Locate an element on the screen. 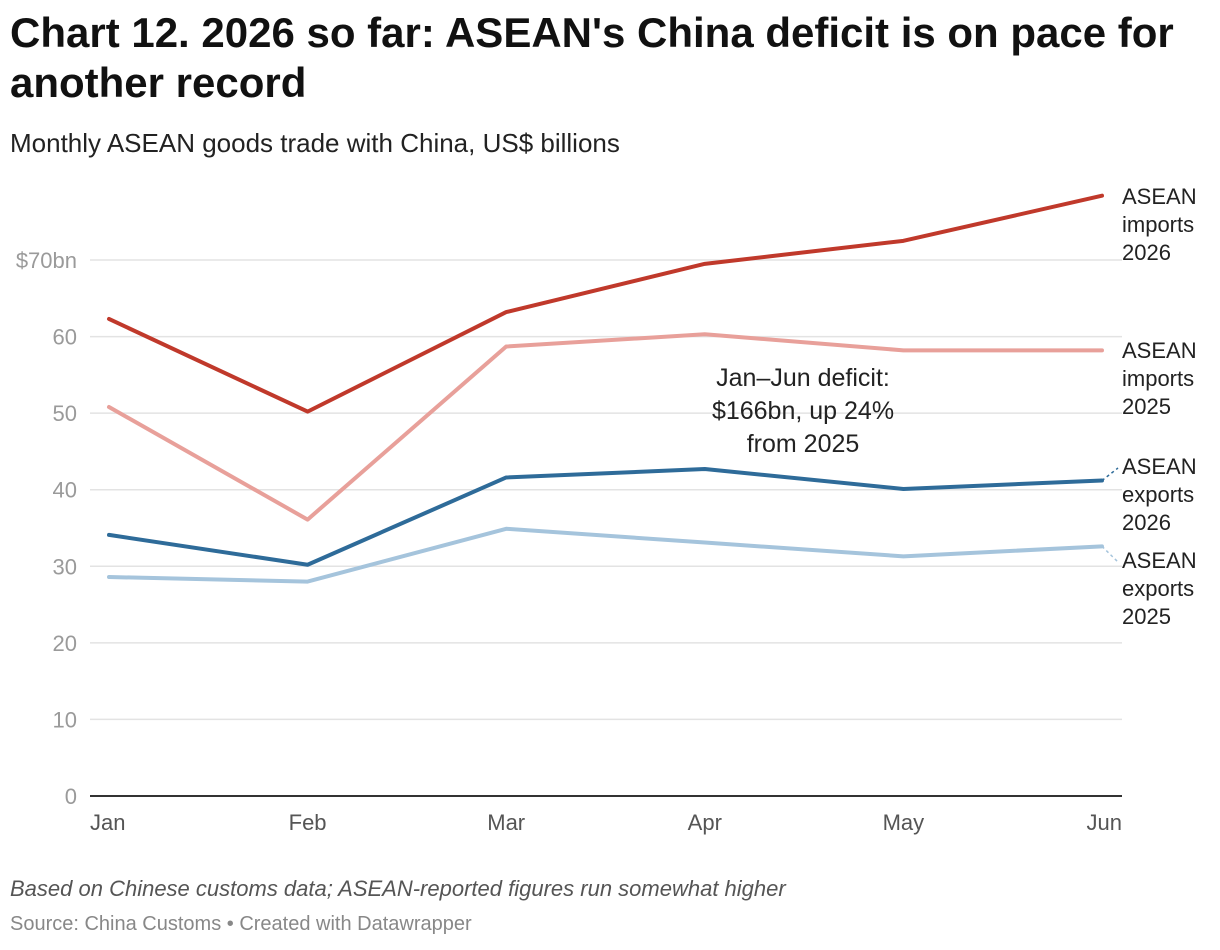  y-tick-label: 40 is located at coordinates (65, 490).